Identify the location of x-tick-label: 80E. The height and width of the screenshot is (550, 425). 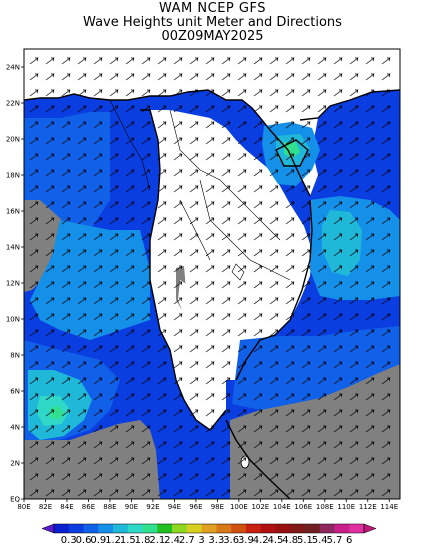
(23, 507).